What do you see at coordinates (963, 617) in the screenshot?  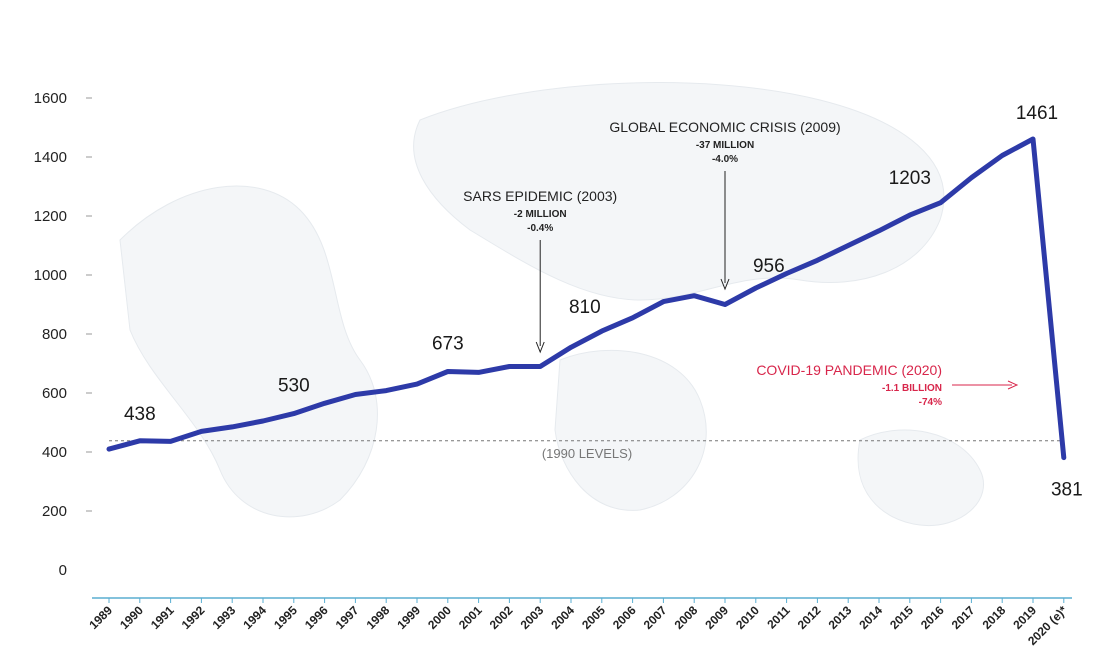 I see `x-tick-label: 2017` at bounding box center [963, 617].